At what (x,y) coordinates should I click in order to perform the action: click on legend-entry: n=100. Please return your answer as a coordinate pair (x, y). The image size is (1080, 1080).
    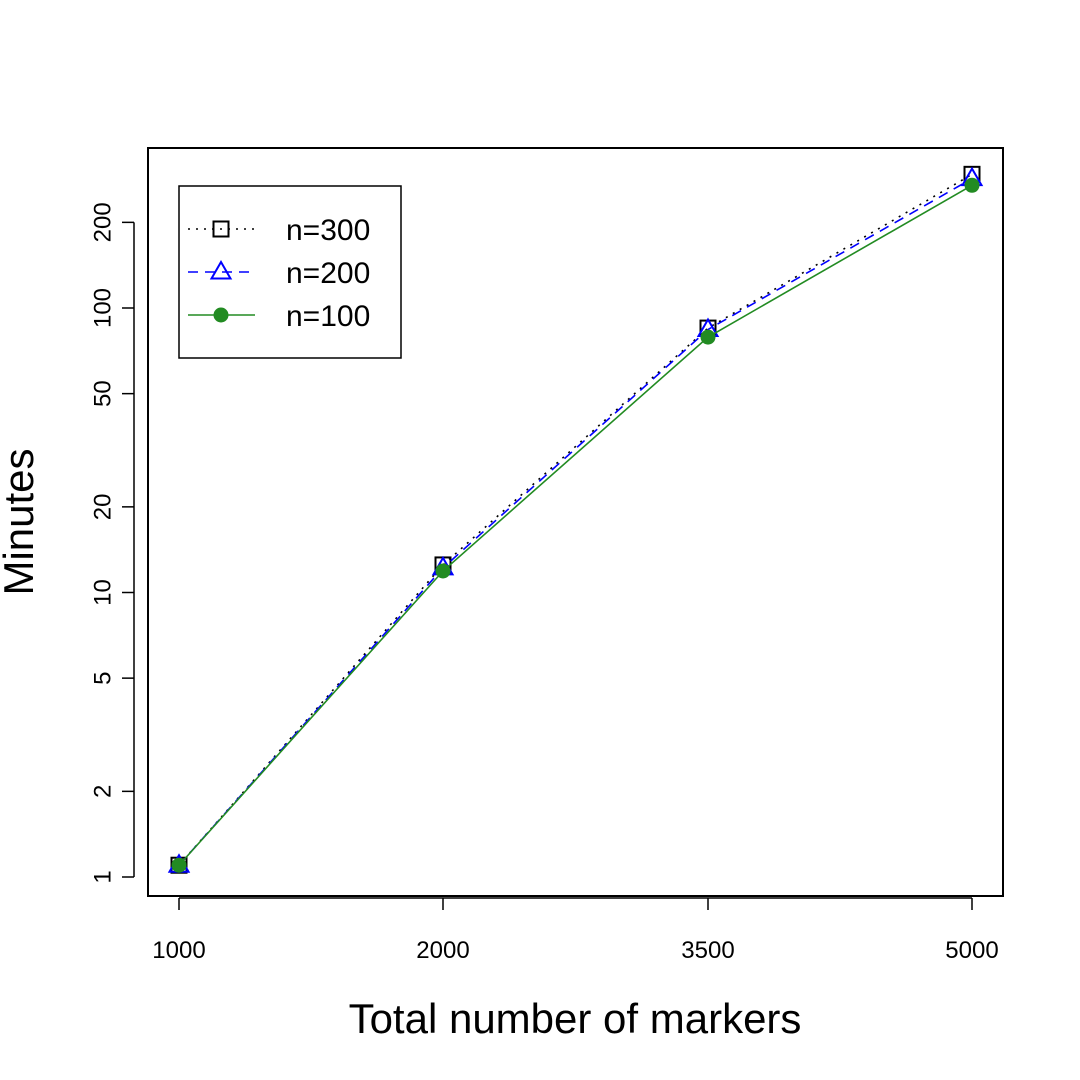
    Looking at the image, I should click on (279, 316).